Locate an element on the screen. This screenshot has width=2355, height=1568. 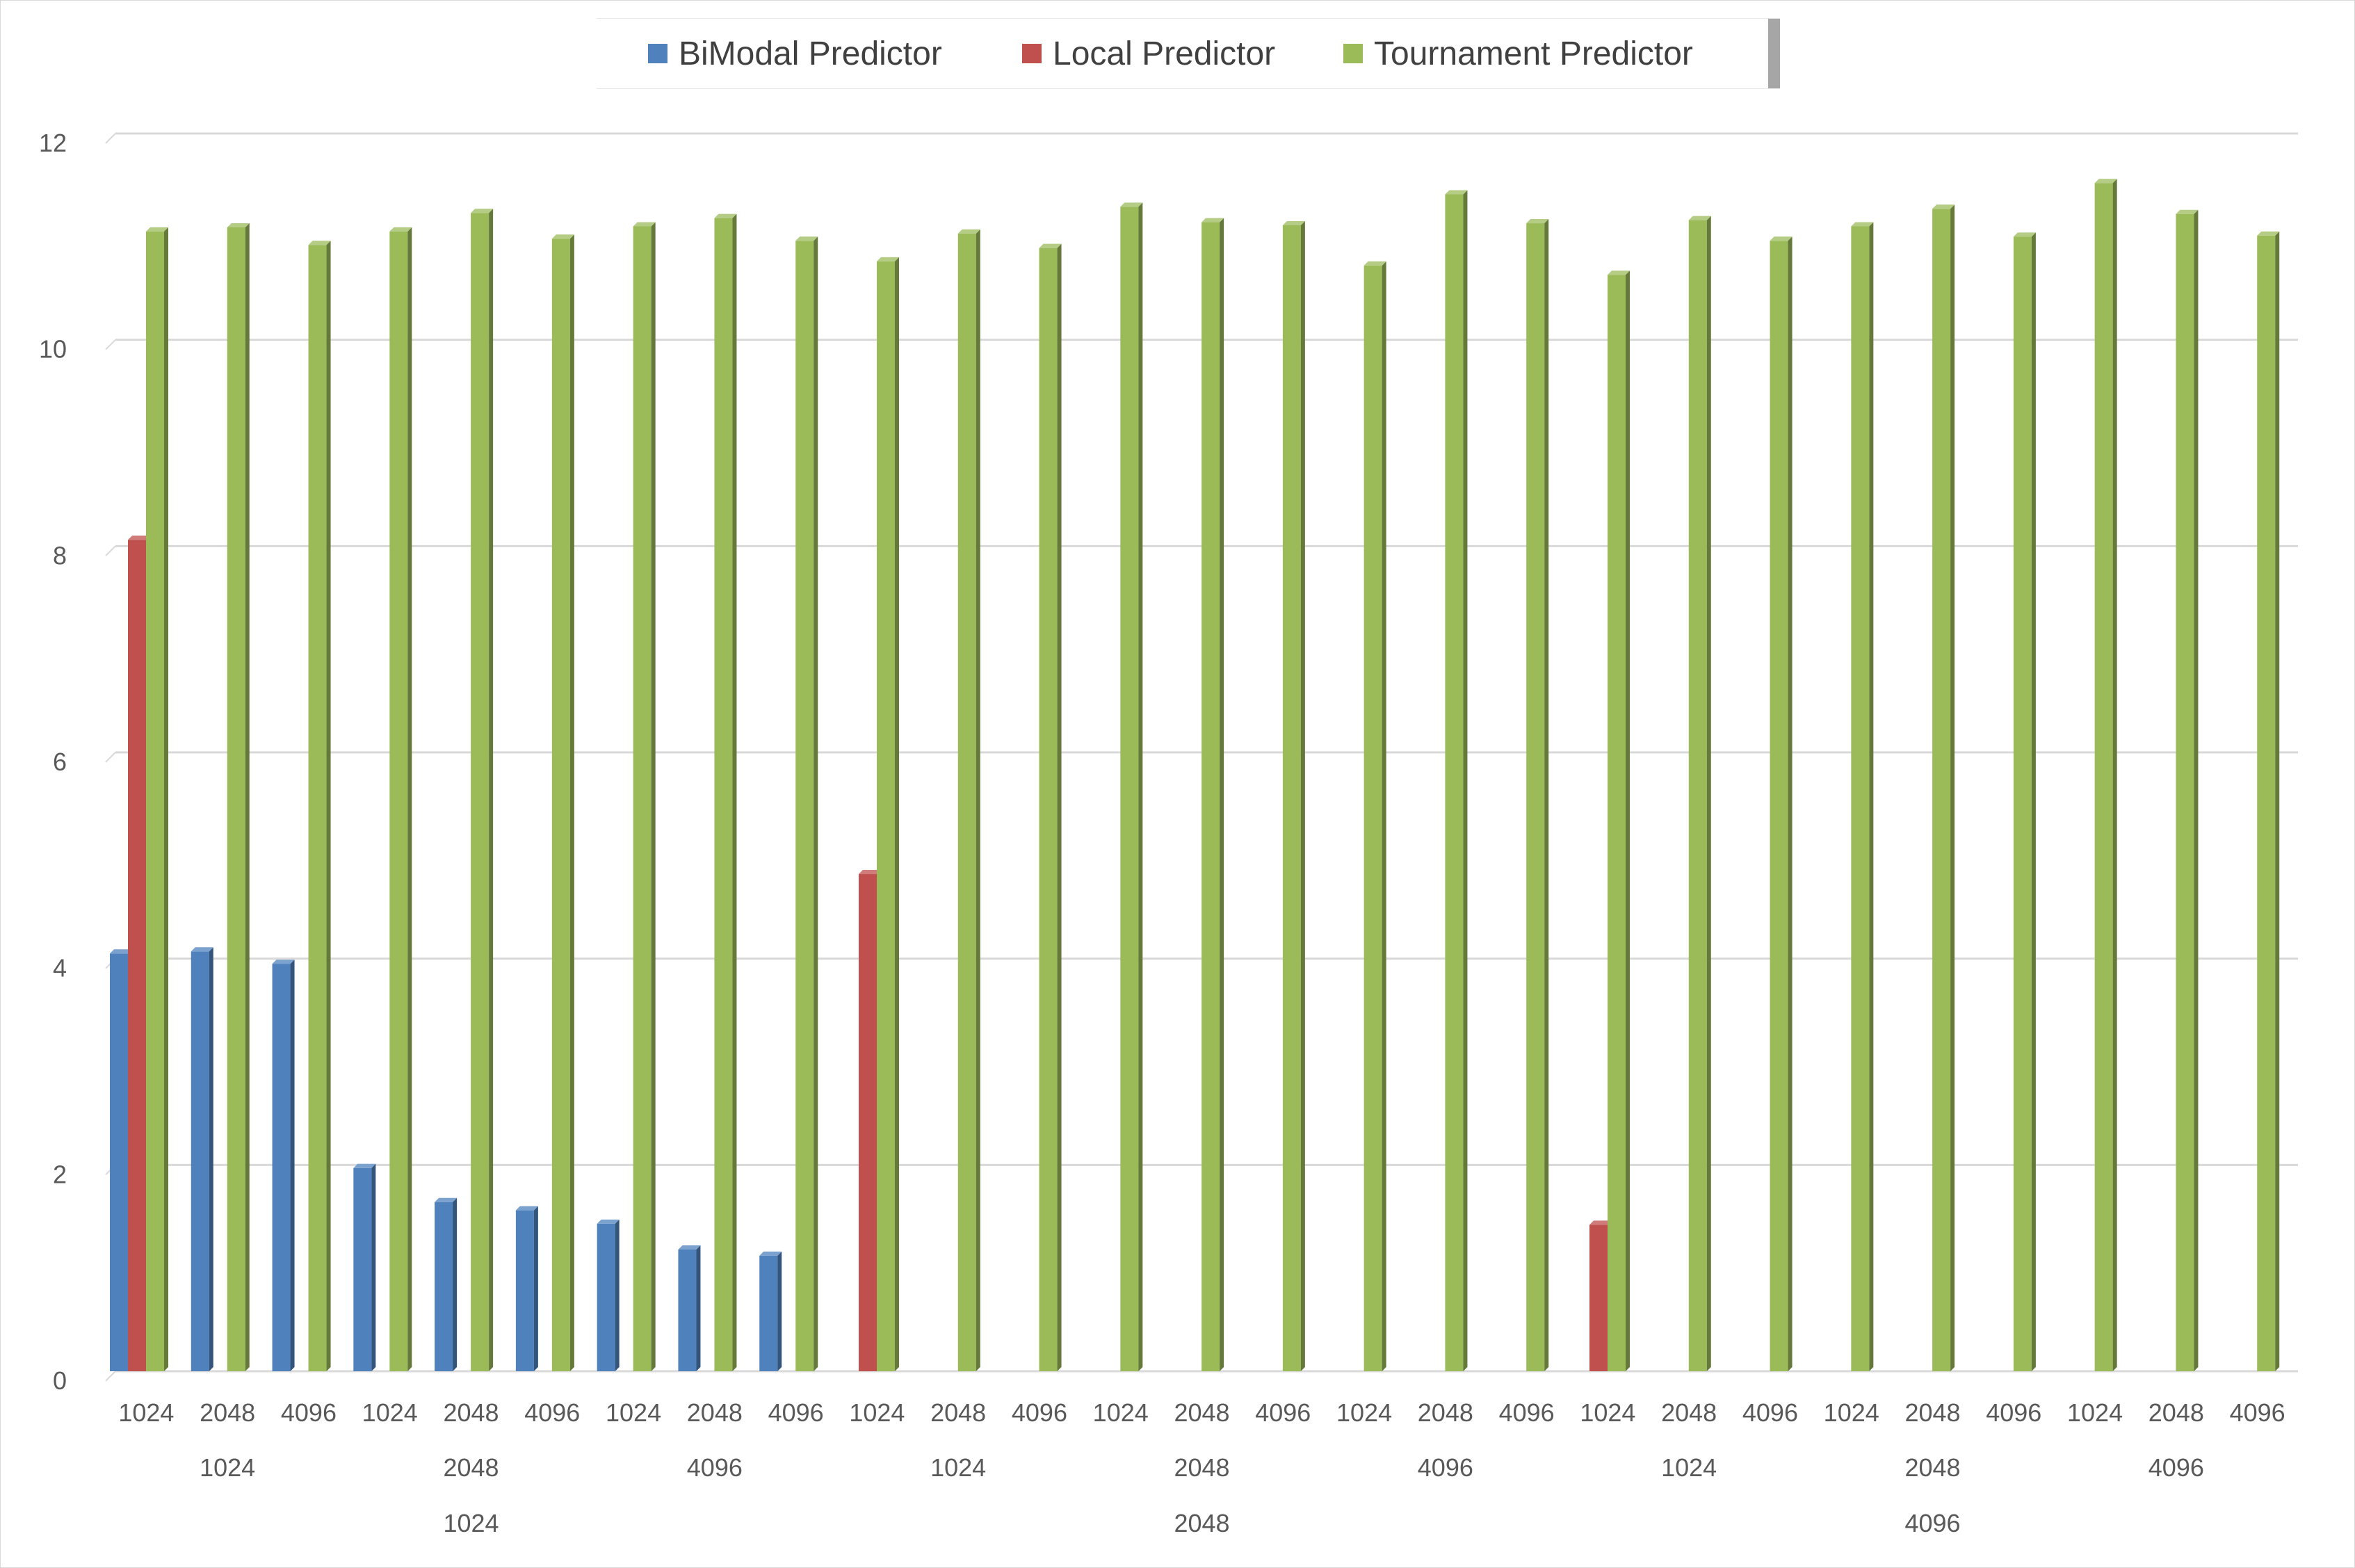
bar-local is located at coordinates (868, 1122).